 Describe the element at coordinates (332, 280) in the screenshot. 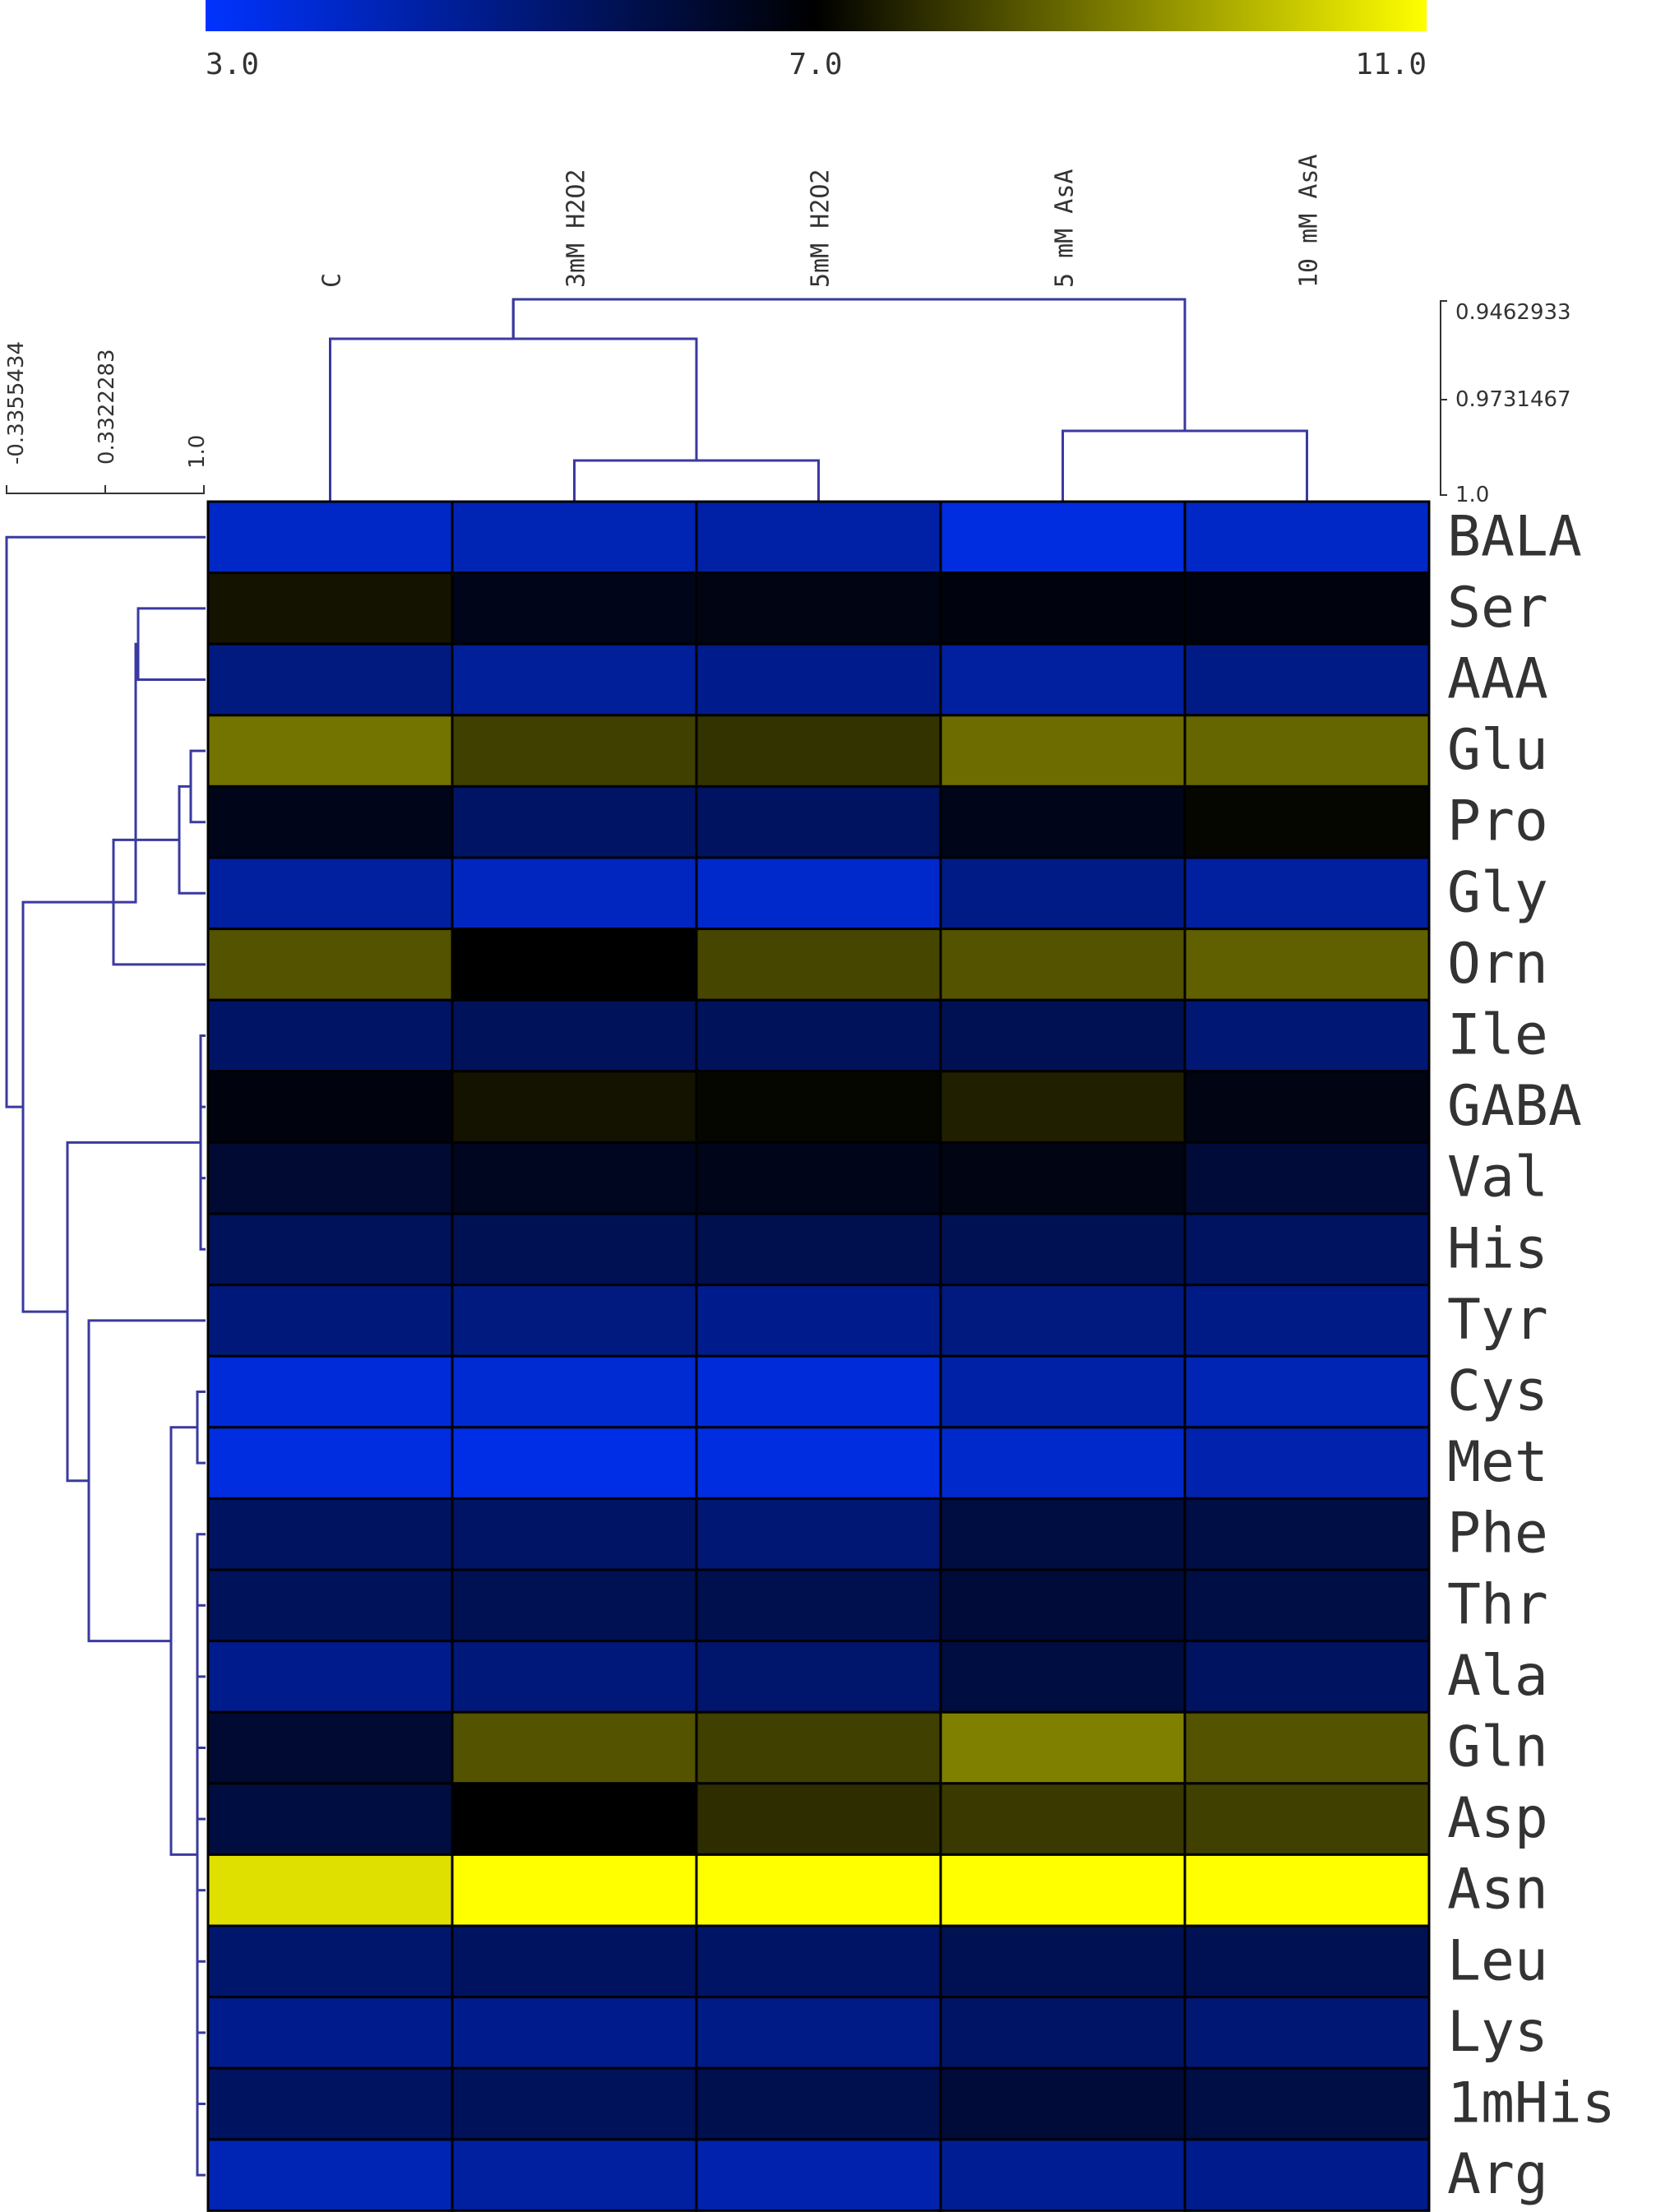

I see `column-label: C` at that location.